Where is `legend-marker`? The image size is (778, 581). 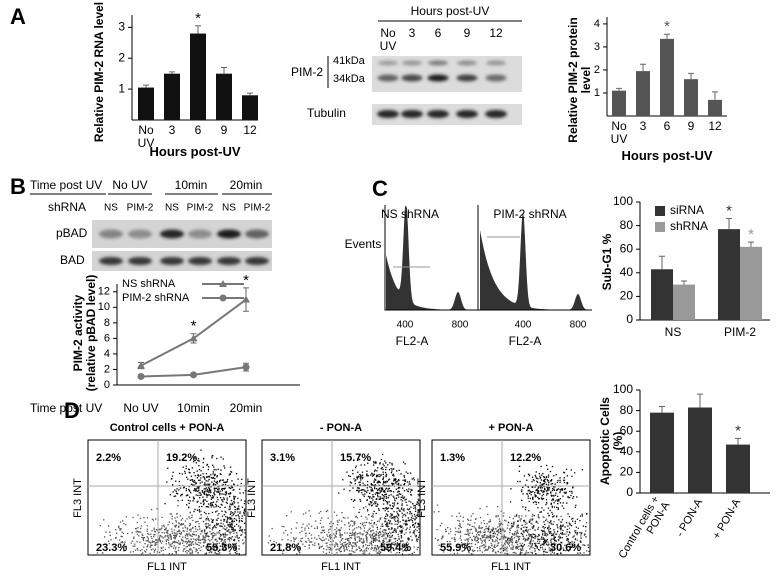 legend-marker is located at coordinates (223, 298).